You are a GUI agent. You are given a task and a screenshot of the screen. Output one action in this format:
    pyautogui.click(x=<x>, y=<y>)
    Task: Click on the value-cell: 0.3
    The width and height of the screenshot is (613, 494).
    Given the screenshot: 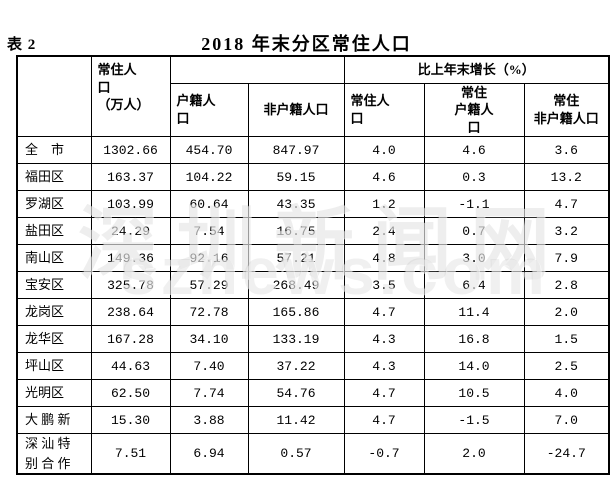 What is the action you would take?
    pyautogui.click(x=474, y=177)
    